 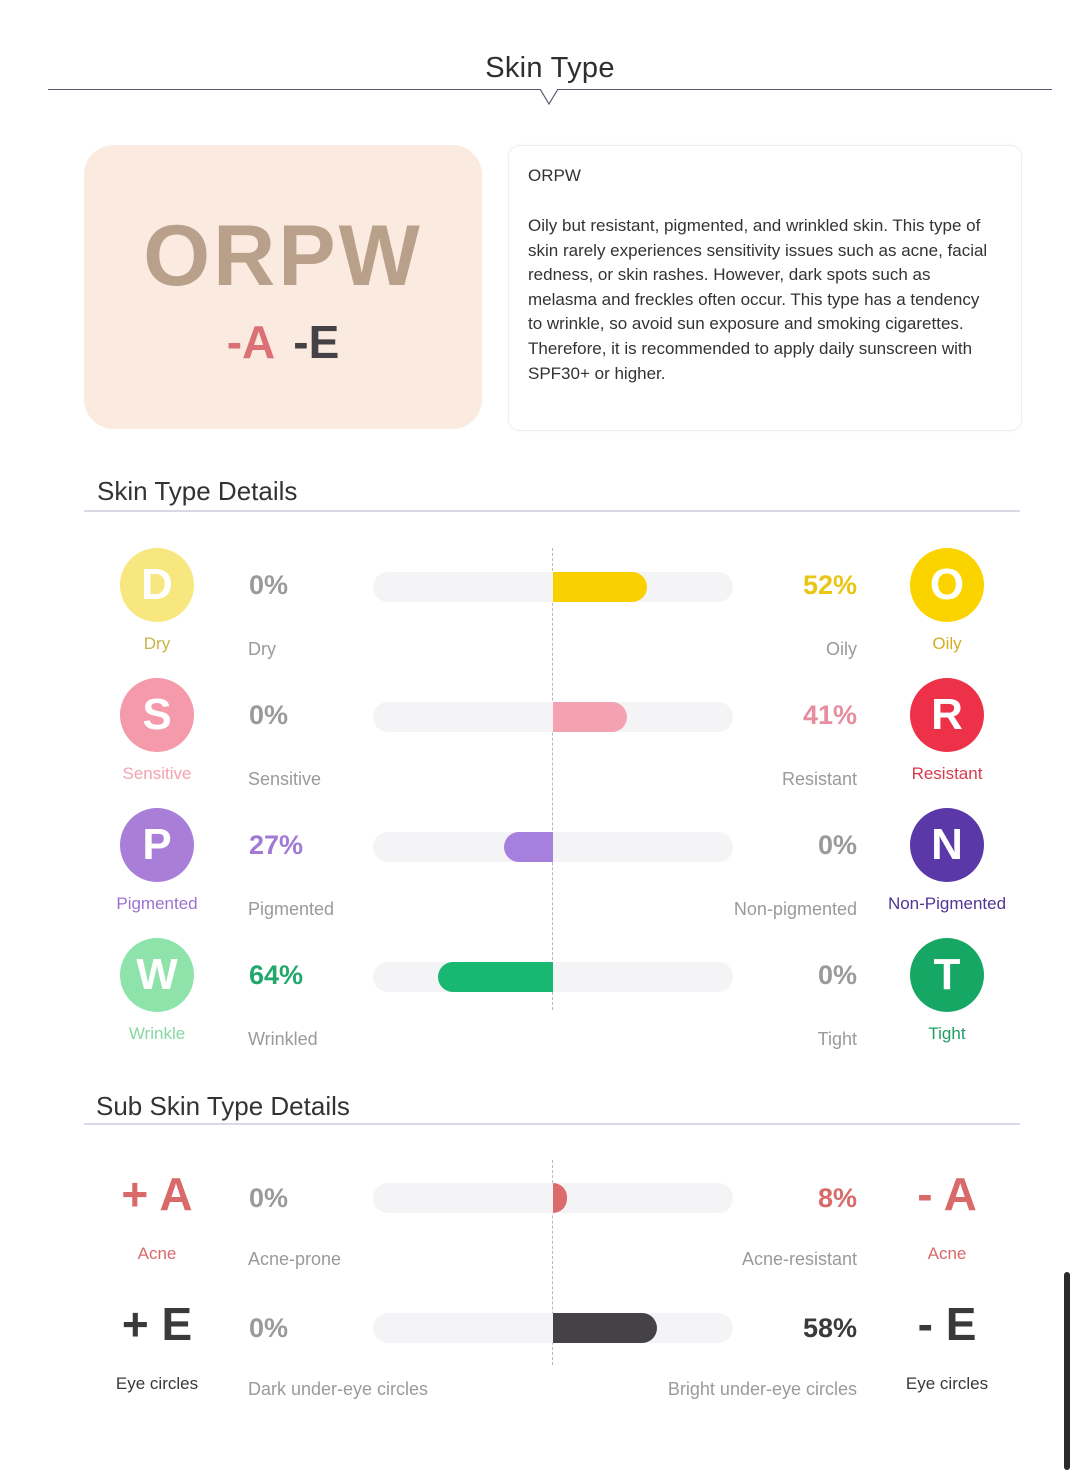 What do you see at coordinates (295, 1259) in the screenshot?
I see `left-bar-label: Acne-prone` at bounding box center [295, 1259].